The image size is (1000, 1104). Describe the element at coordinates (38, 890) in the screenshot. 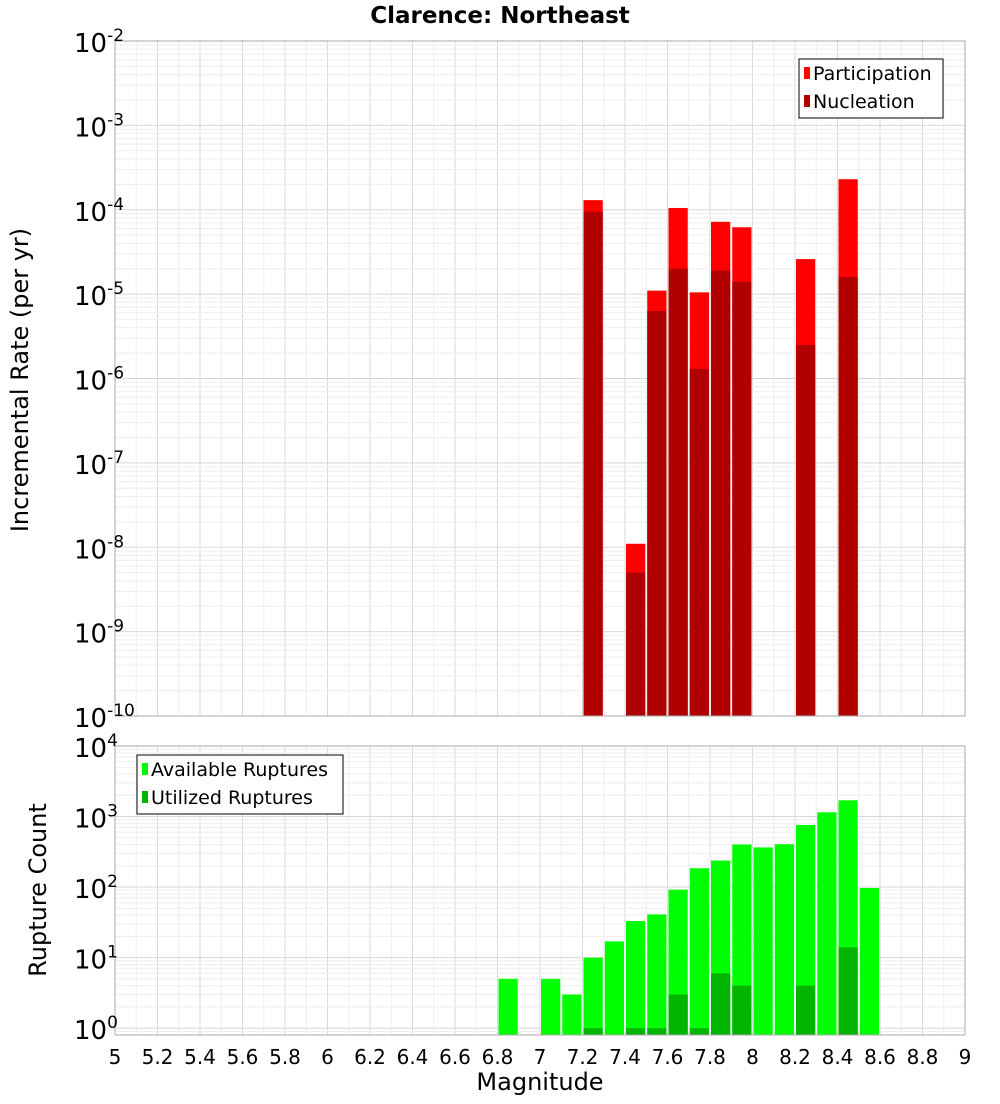

I see `bottom-y-axis-label: Rupture Count` at that location.